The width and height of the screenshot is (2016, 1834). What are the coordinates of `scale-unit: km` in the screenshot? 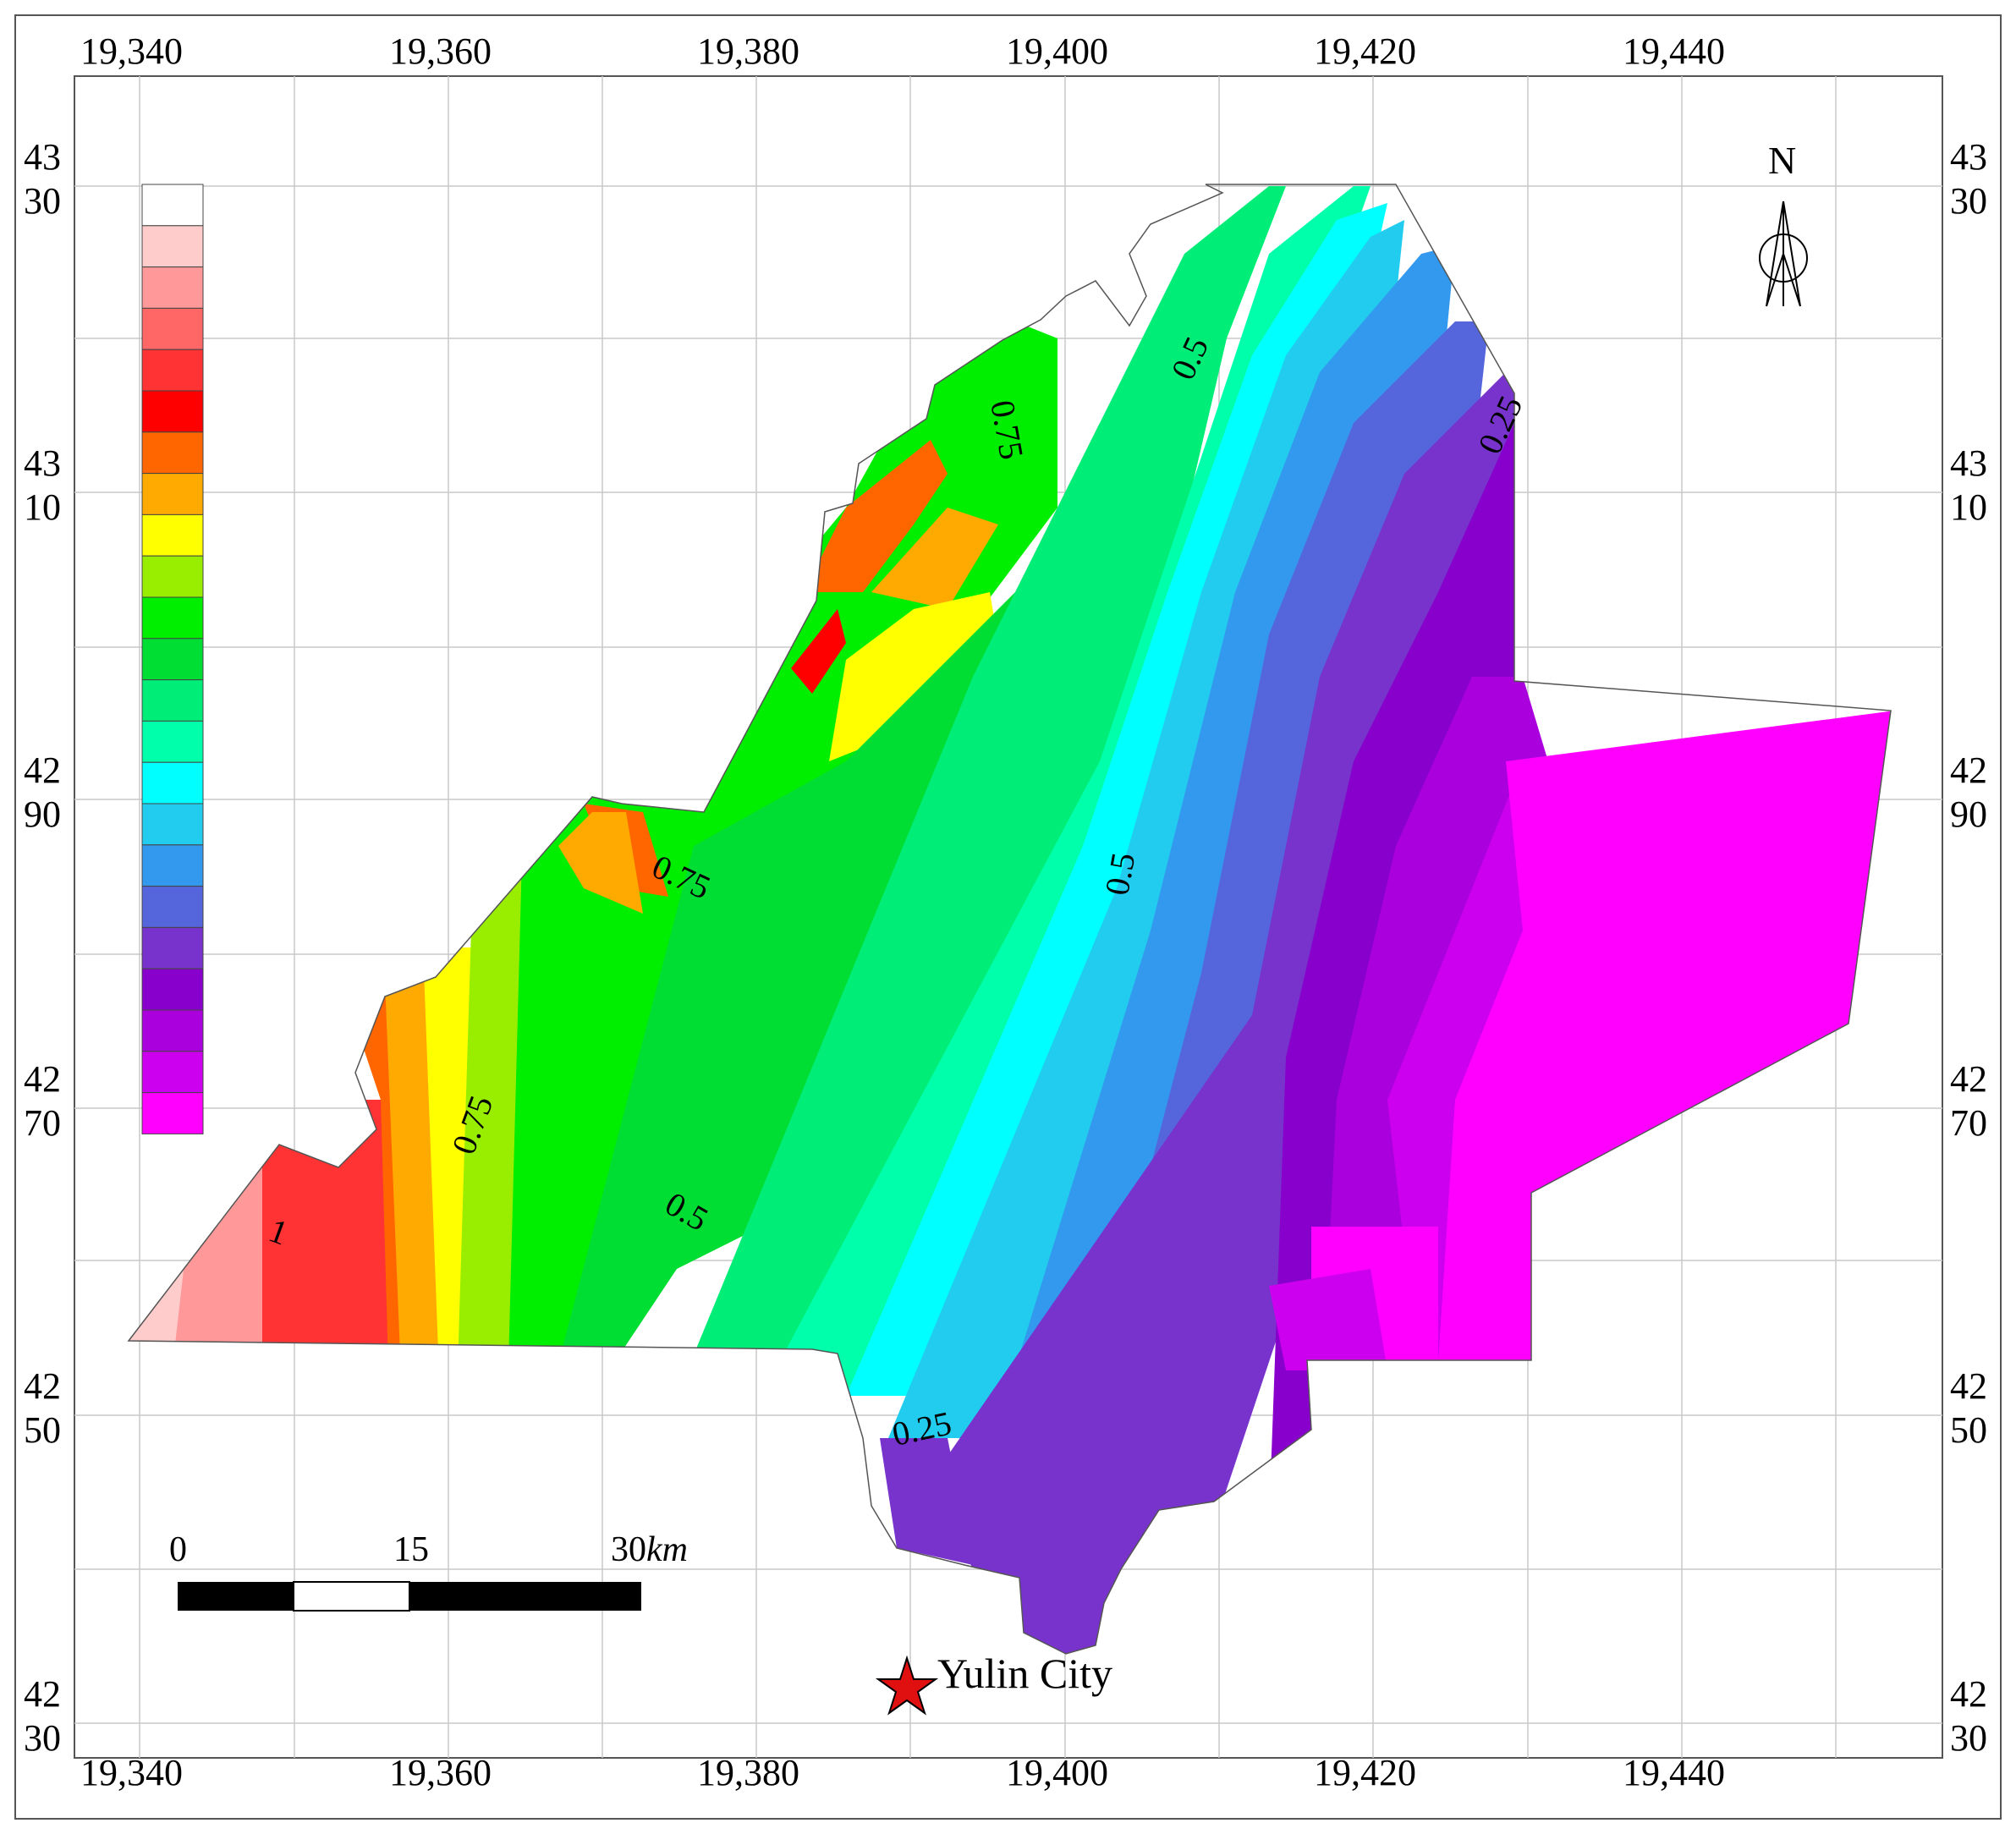 It's located at (667, 1550).